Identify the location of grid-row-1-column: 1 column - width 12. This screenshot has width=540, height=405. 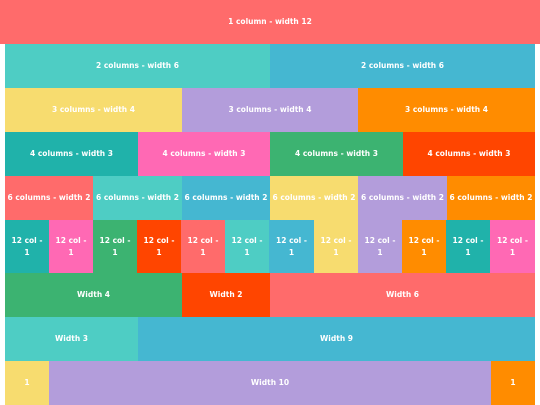
(270, 22).